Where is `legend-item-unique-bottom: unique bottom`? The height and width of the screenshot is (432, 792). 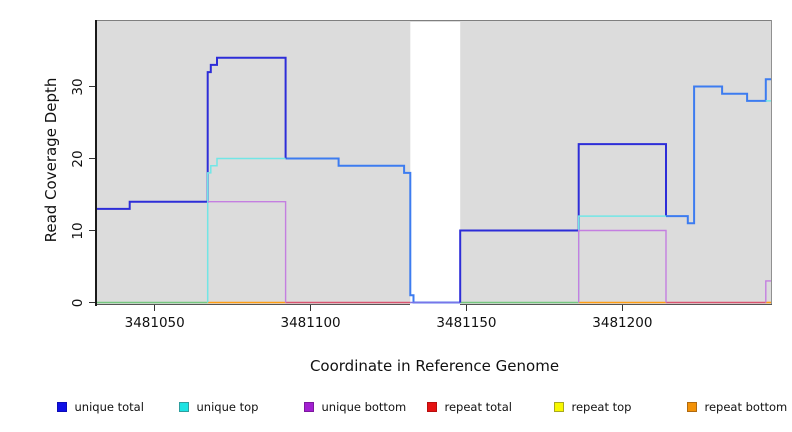
legend-item-unique-bottom: unique bottom is located at coordinates (355, 407).